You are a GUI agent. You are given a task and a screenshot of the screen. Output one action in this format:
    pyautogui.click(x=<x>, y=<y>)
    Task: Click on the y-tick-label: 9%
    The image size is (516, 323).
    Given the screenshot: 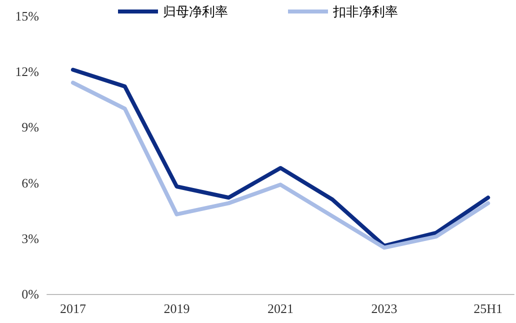 What is the action you would take?
    pyautogui.click(x=31, y=127)
    